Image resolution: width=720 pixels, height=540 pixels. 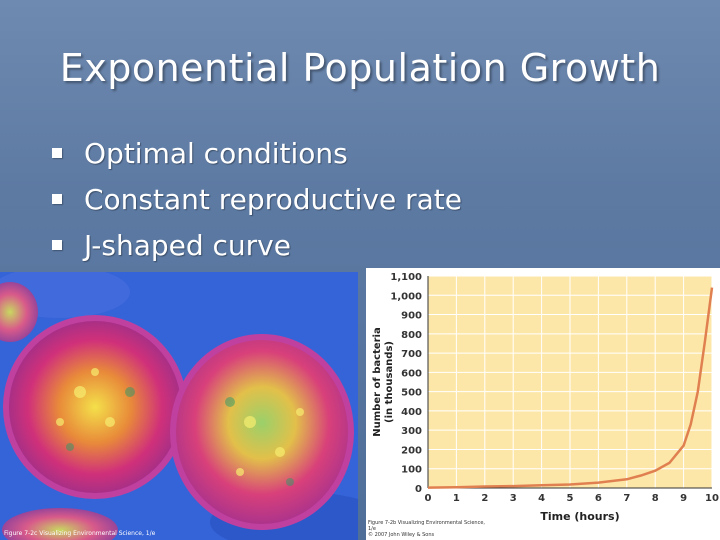 What do you see at coordinates (655, 498) in the screenshot?
I see `x-tick-label: 8` at bounding box center [655, 498].